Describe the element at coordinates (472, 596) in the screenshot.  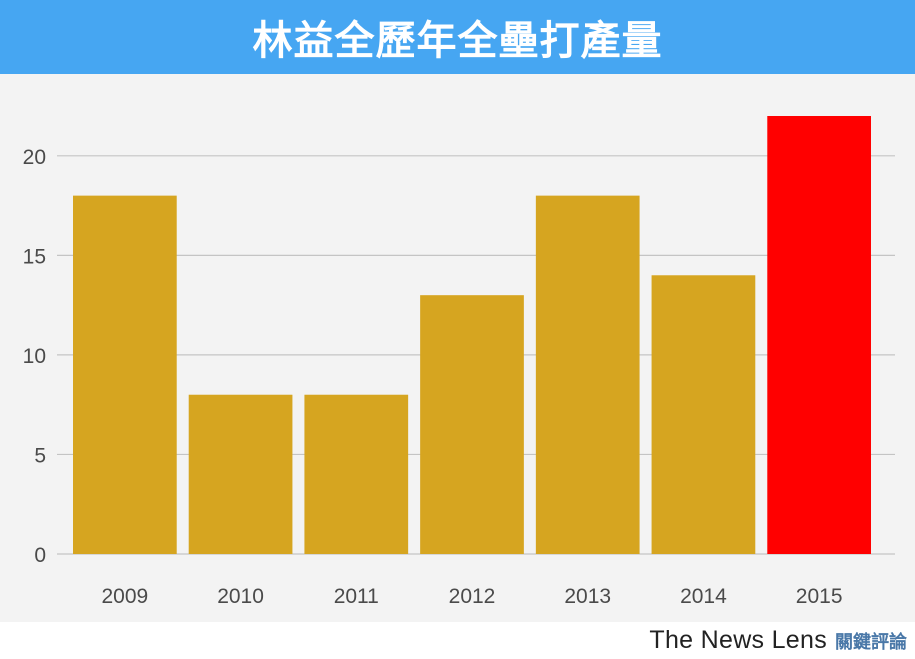
I see `x-tick-label: 2012` at that location.